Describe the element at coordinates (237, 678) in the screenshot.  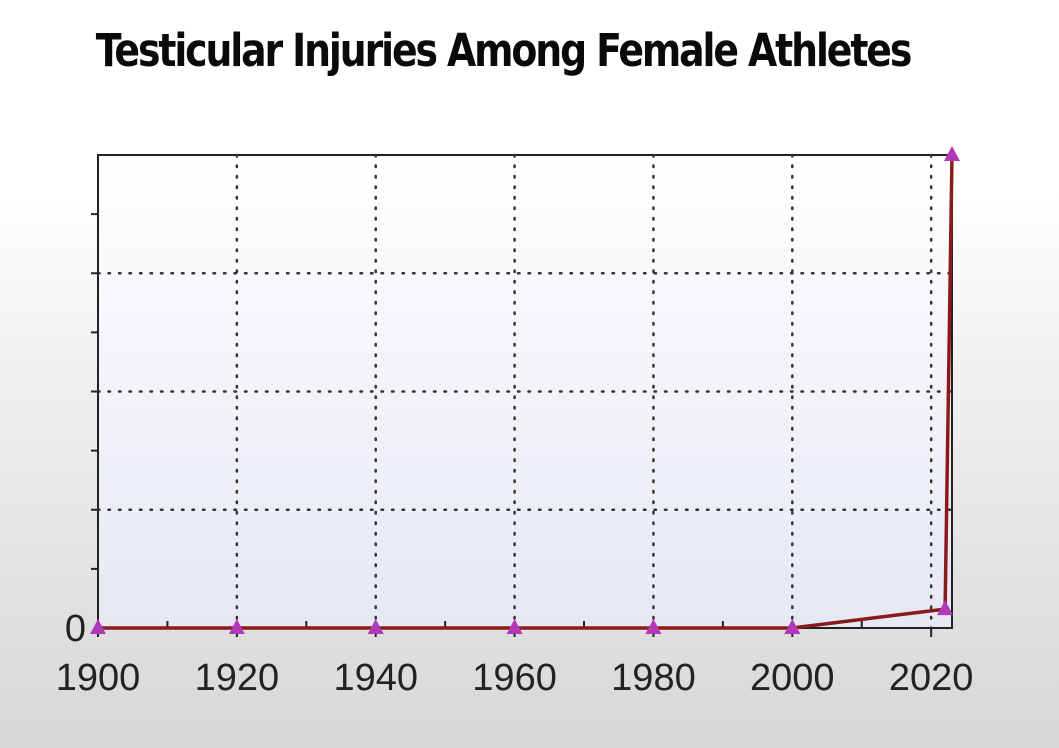
I see `x-tick-label: 1920` at that location.